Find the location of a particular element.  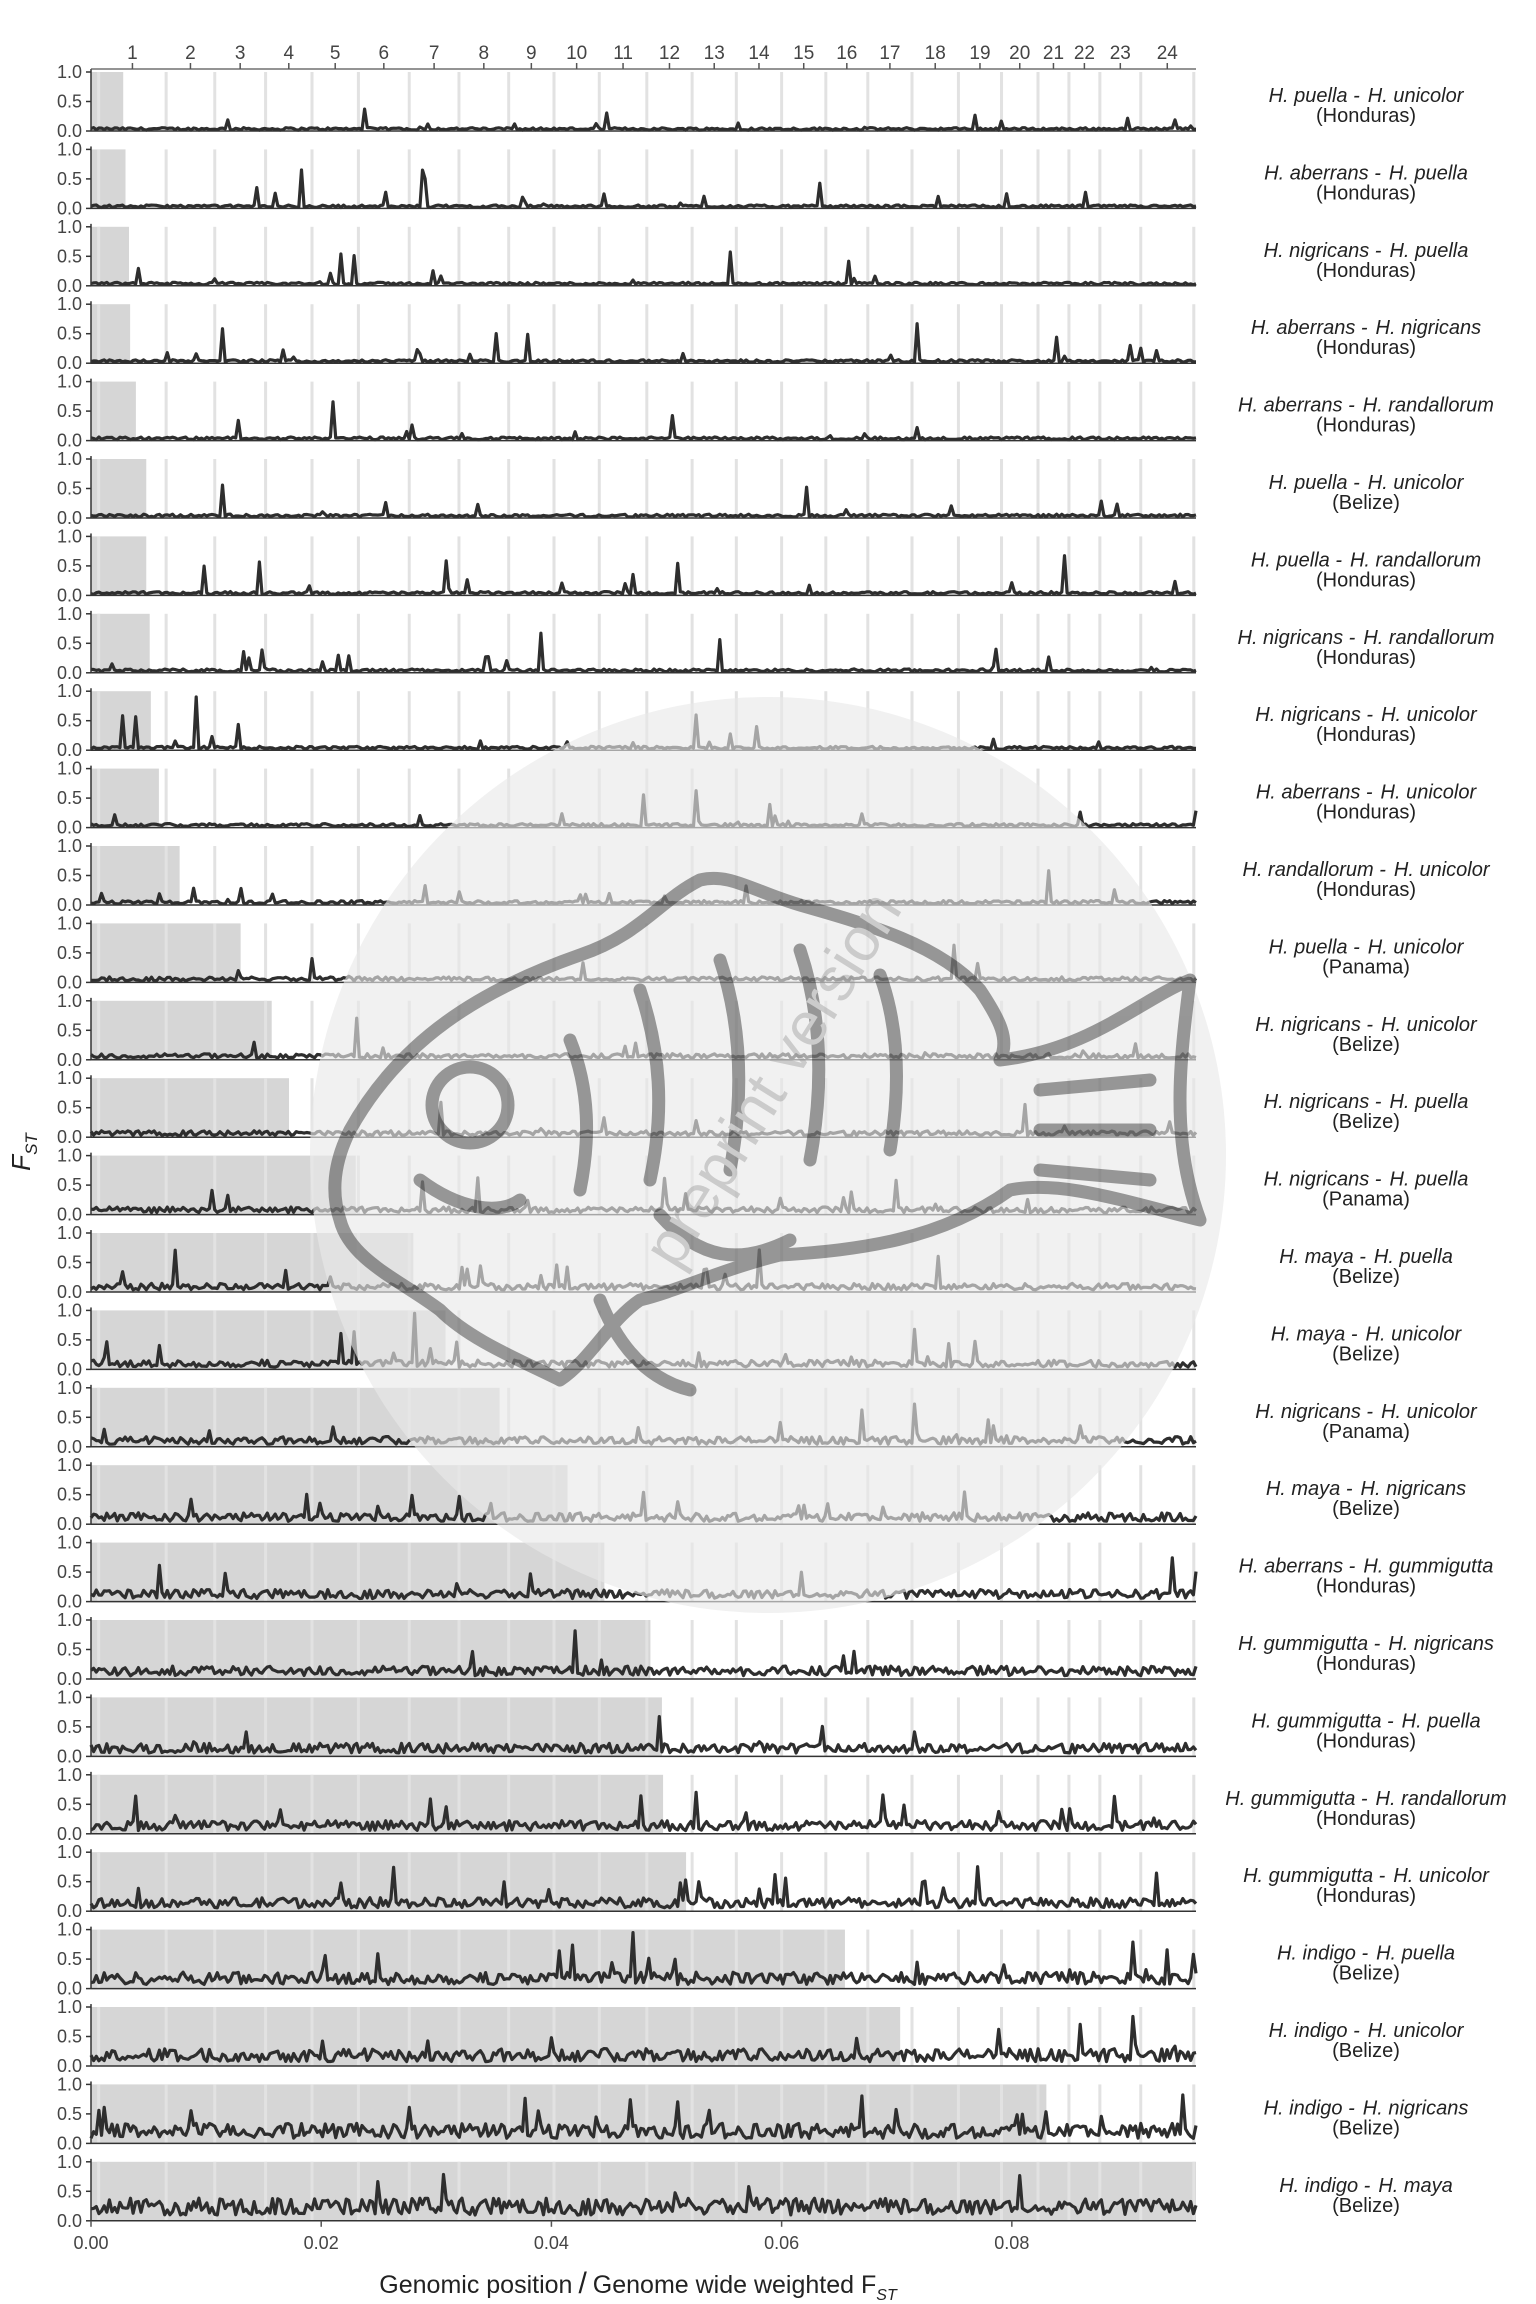

panel-label-species: H. indigo - H. nigricans is located at coordinates (1366, 2108).